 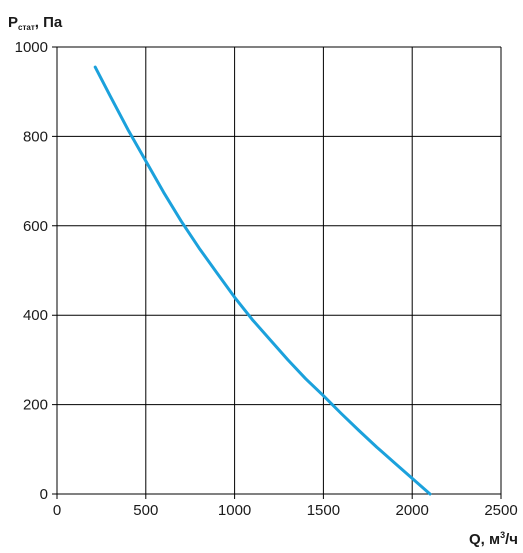 I want to click on x-axis-label: Q, м3/ч, so click(x=493, y=539).